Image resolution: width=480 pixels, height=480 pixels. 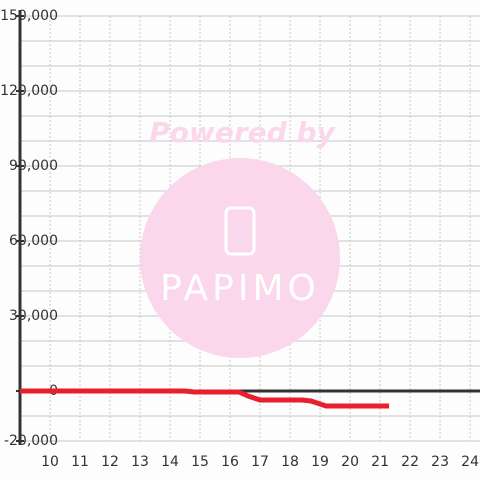 I want to click on watermark-logo: PAPIMO, so click(x=240, y=288).